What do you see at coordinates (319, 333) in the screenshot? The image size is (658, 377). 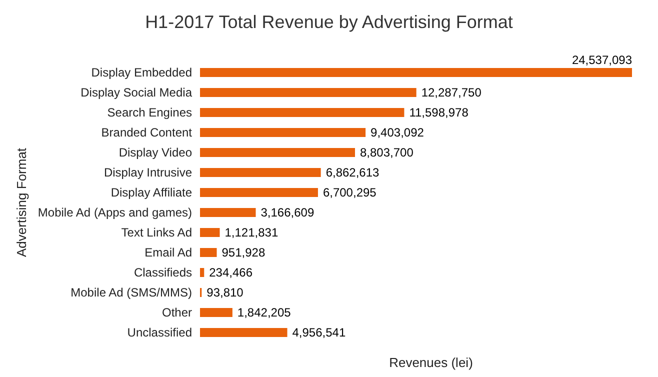 I see `data-label: 4,956,541` at bounding box center [319, 333].